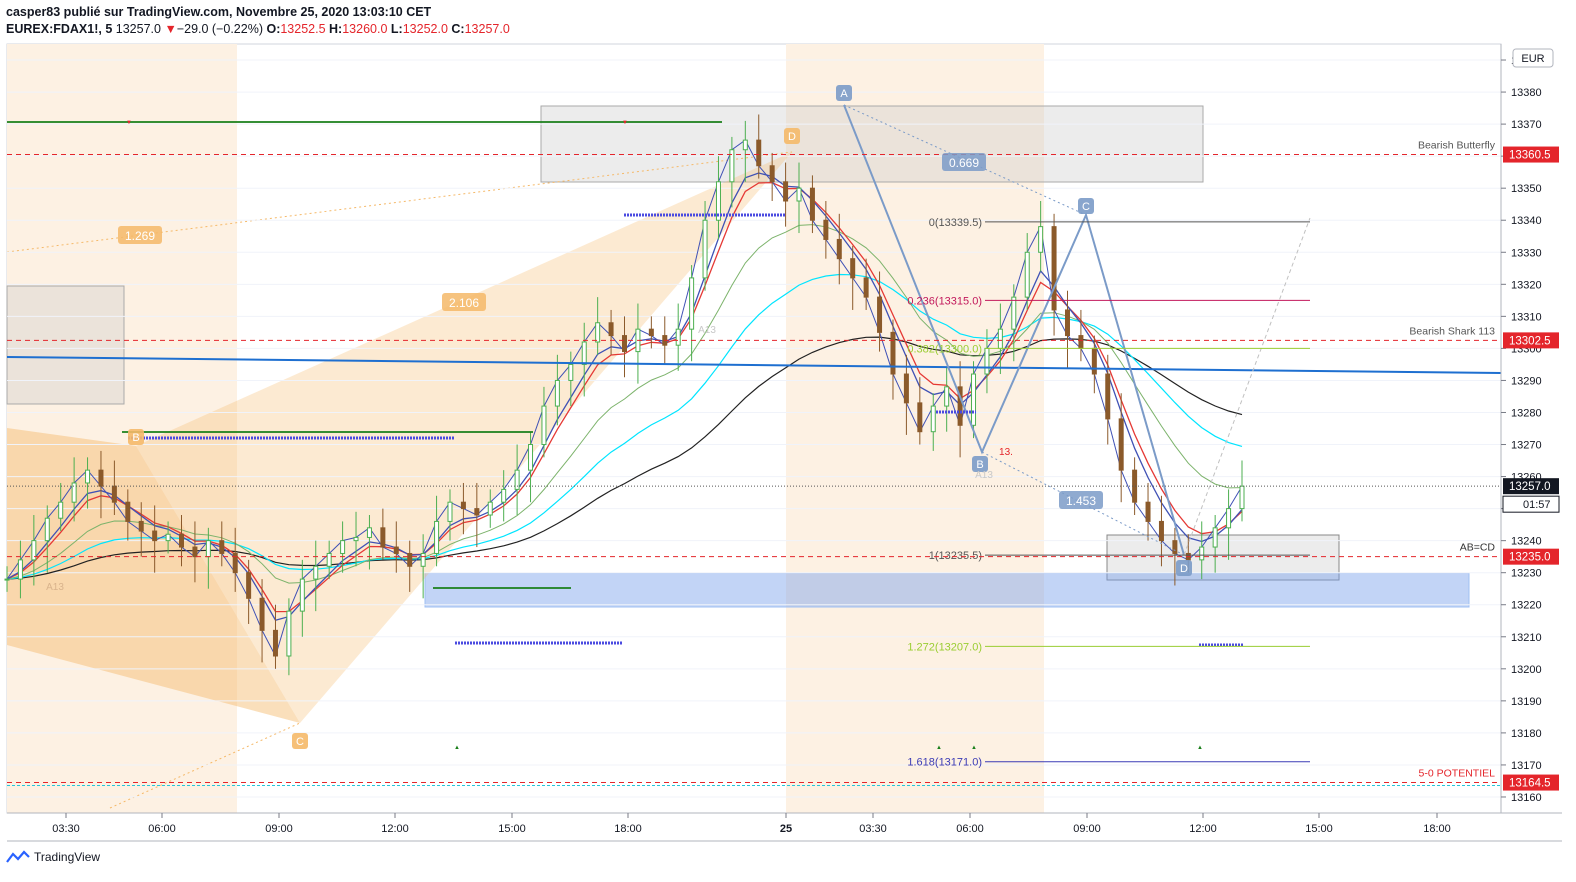  Describe the element at coordinates (1531, 504) in the screenshot. I see `countdown-box` at that location.